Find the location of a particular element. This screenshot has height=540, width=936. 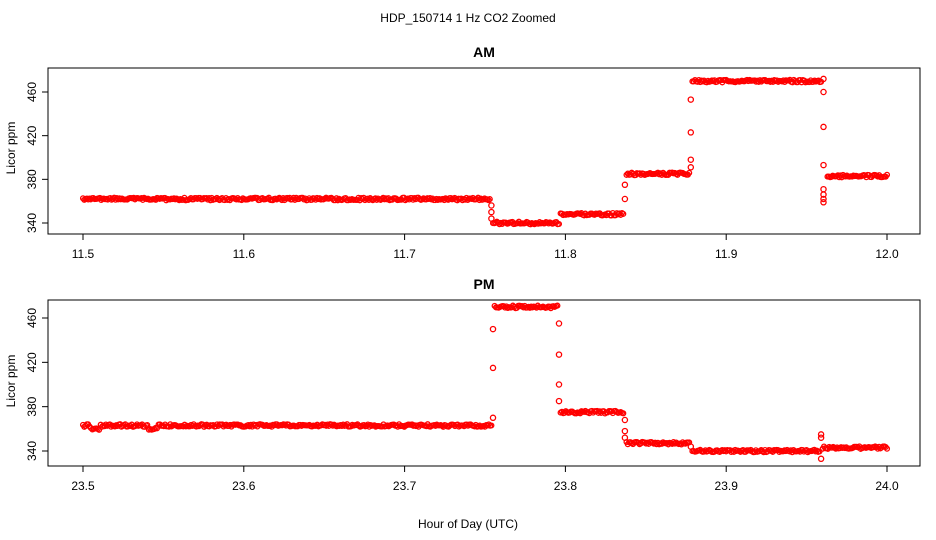

am-y-tick-label: 420 is located at coordinates (32, 135).